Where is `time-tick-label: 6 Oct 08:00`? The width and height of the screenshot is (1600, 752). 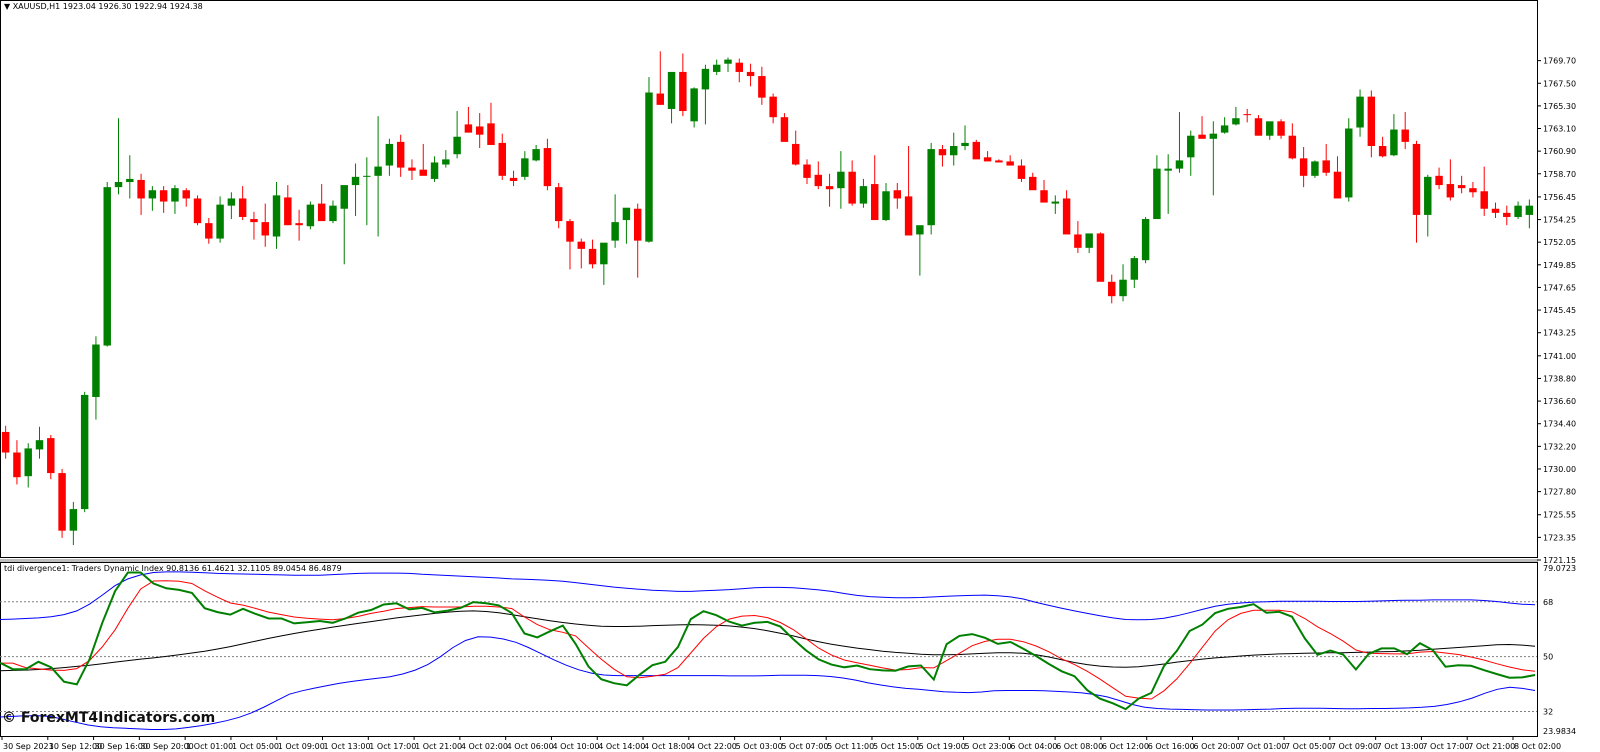 time-tick-label: 6 Oct 08:00 is located at coordinates (1079, 746).